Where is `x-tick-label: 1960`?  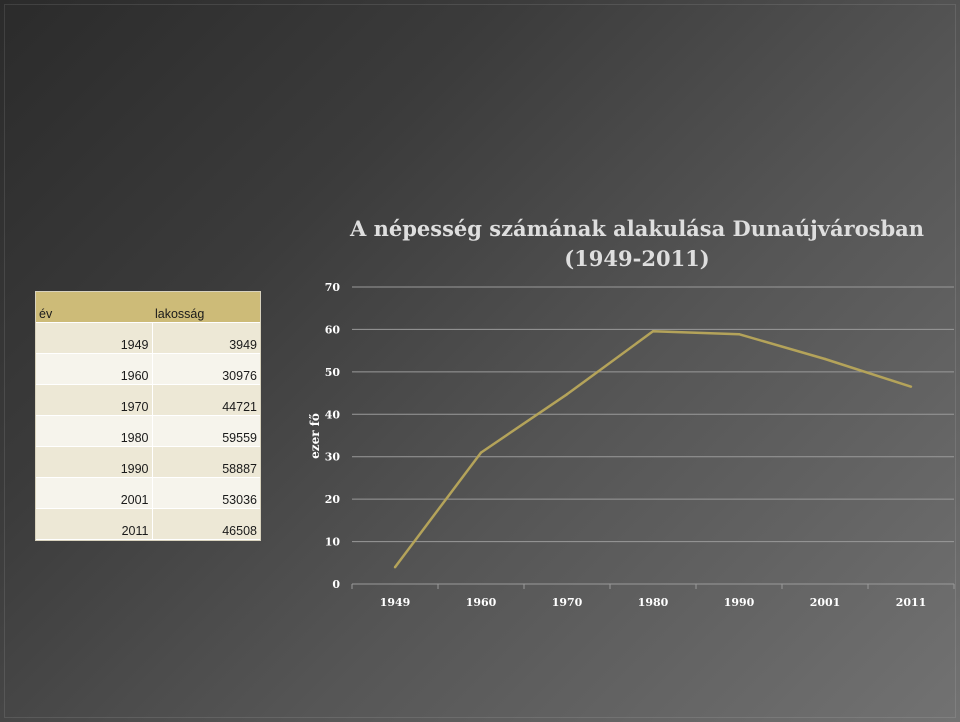 x-tick-label: 1960 is located at coordinates (481, 602).